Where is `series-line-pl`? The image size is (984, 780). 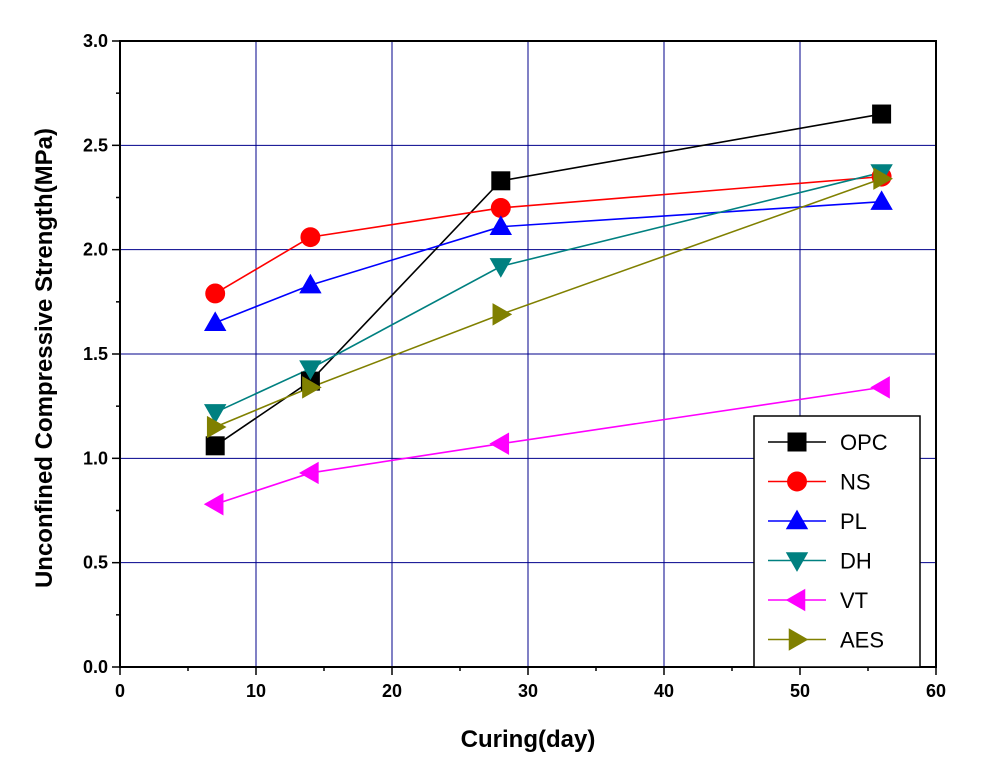
series-line-pl is located at coordinates (548, 262).